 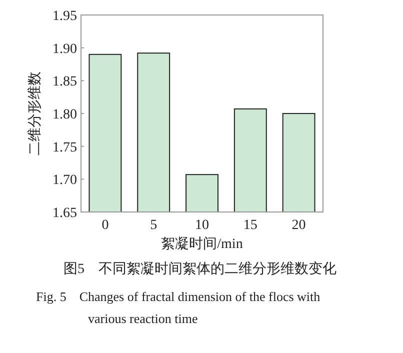 What do you see at coordinates (105, 225) in the screenshot?
I see `x-tick-label: 0` at bounding box center [105, 225].